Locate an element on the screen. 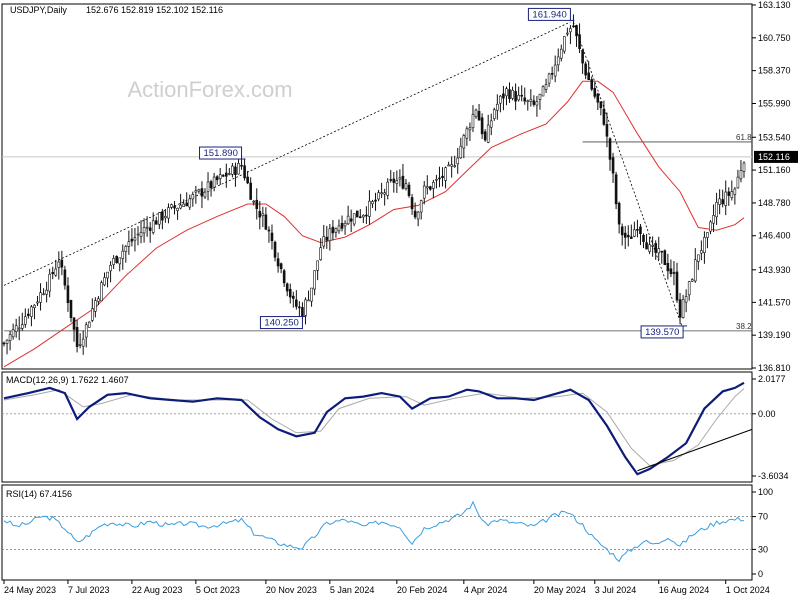  rsi-axis: 100 70 30 0 is located at coordinates (762, 533).